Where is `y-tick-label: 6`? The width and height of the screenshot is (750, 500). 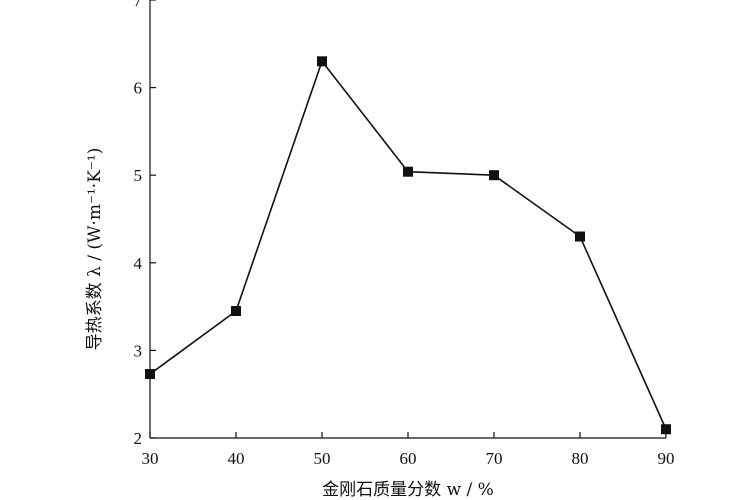 y-tick-label: 6 is located at coordinates (138, 88).